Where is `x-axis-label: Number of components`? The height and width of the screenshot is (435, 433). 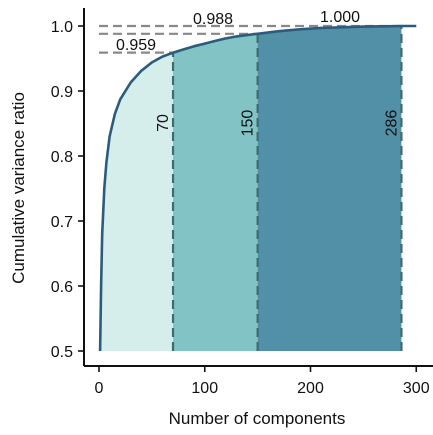
x-axis-label: Number of components is located at coordinates (257, 418).